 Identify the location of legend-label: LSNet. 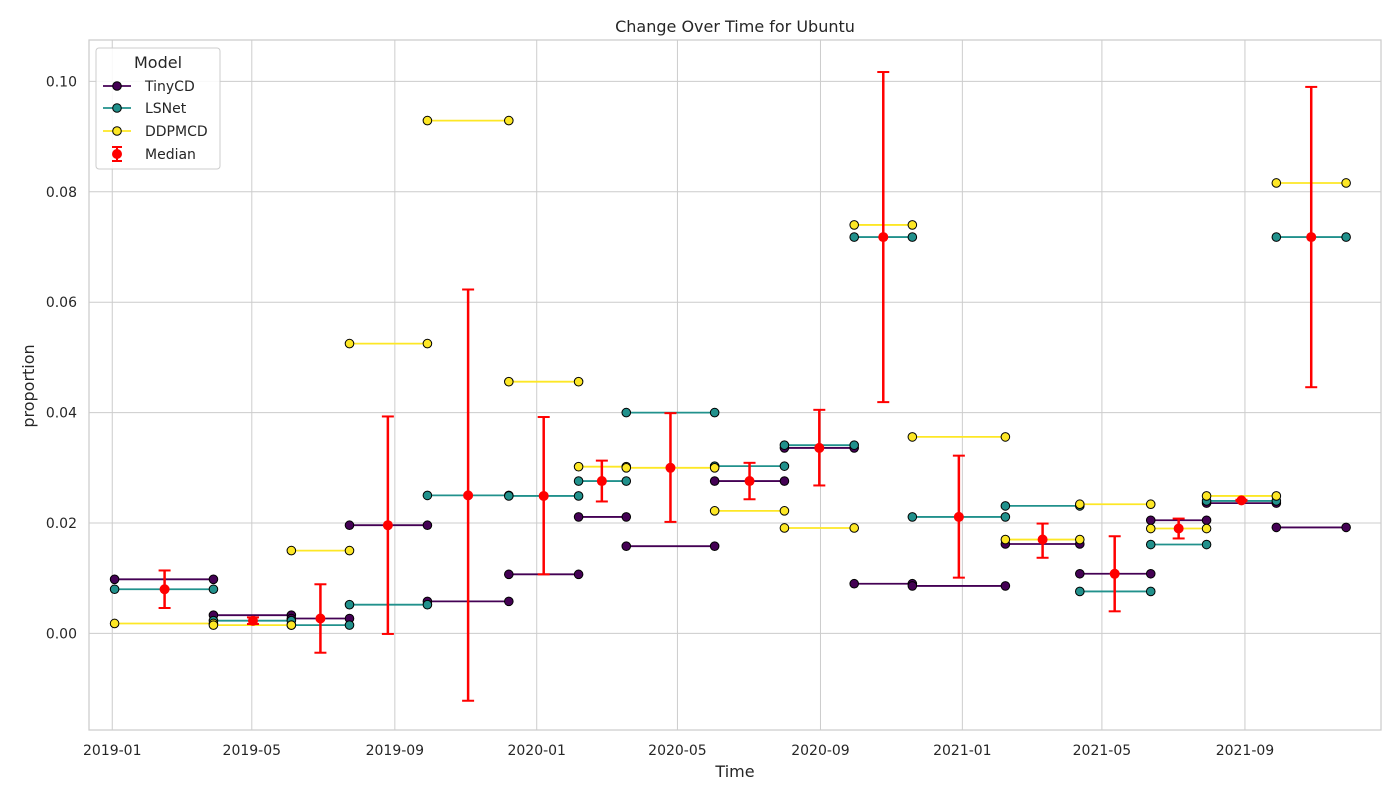
(166, 109).